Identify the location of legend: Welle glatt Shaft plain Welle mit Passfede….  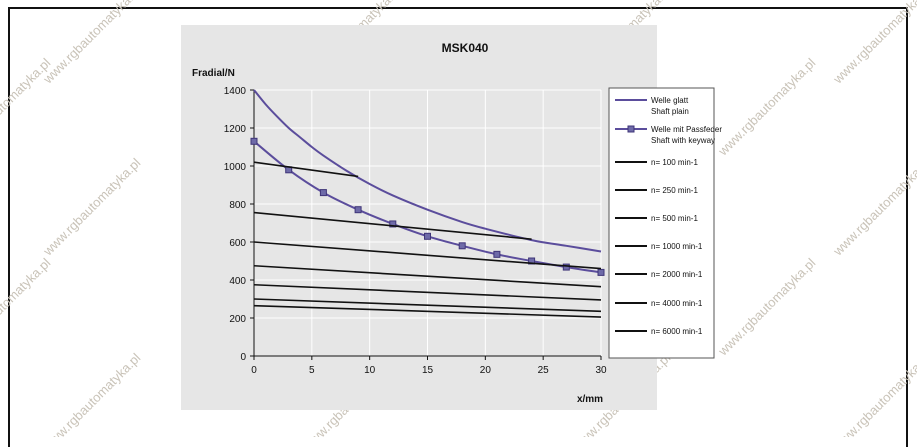
(665, 223).